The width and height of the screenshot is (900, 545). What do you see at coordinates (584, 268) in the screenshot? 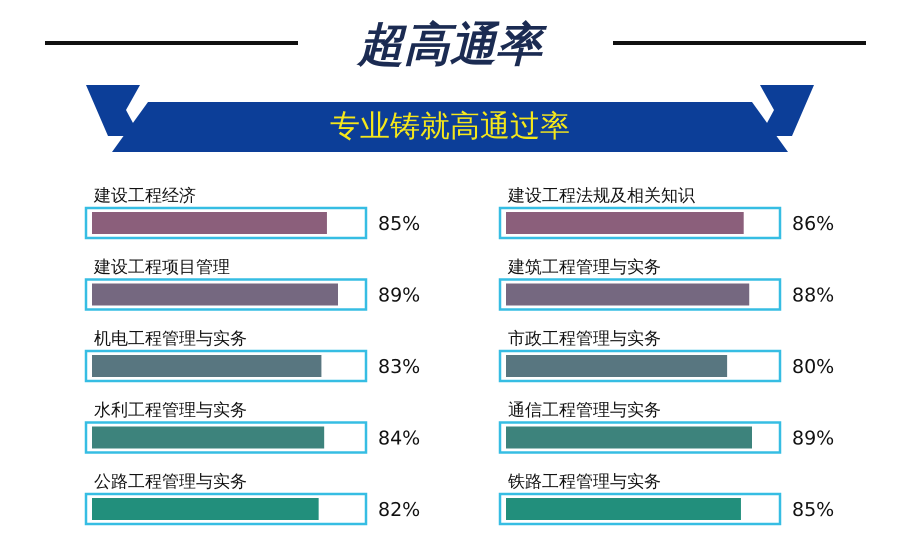
I see `category-label: 建筑工程管理与实务` at bounding box center [584, 268].